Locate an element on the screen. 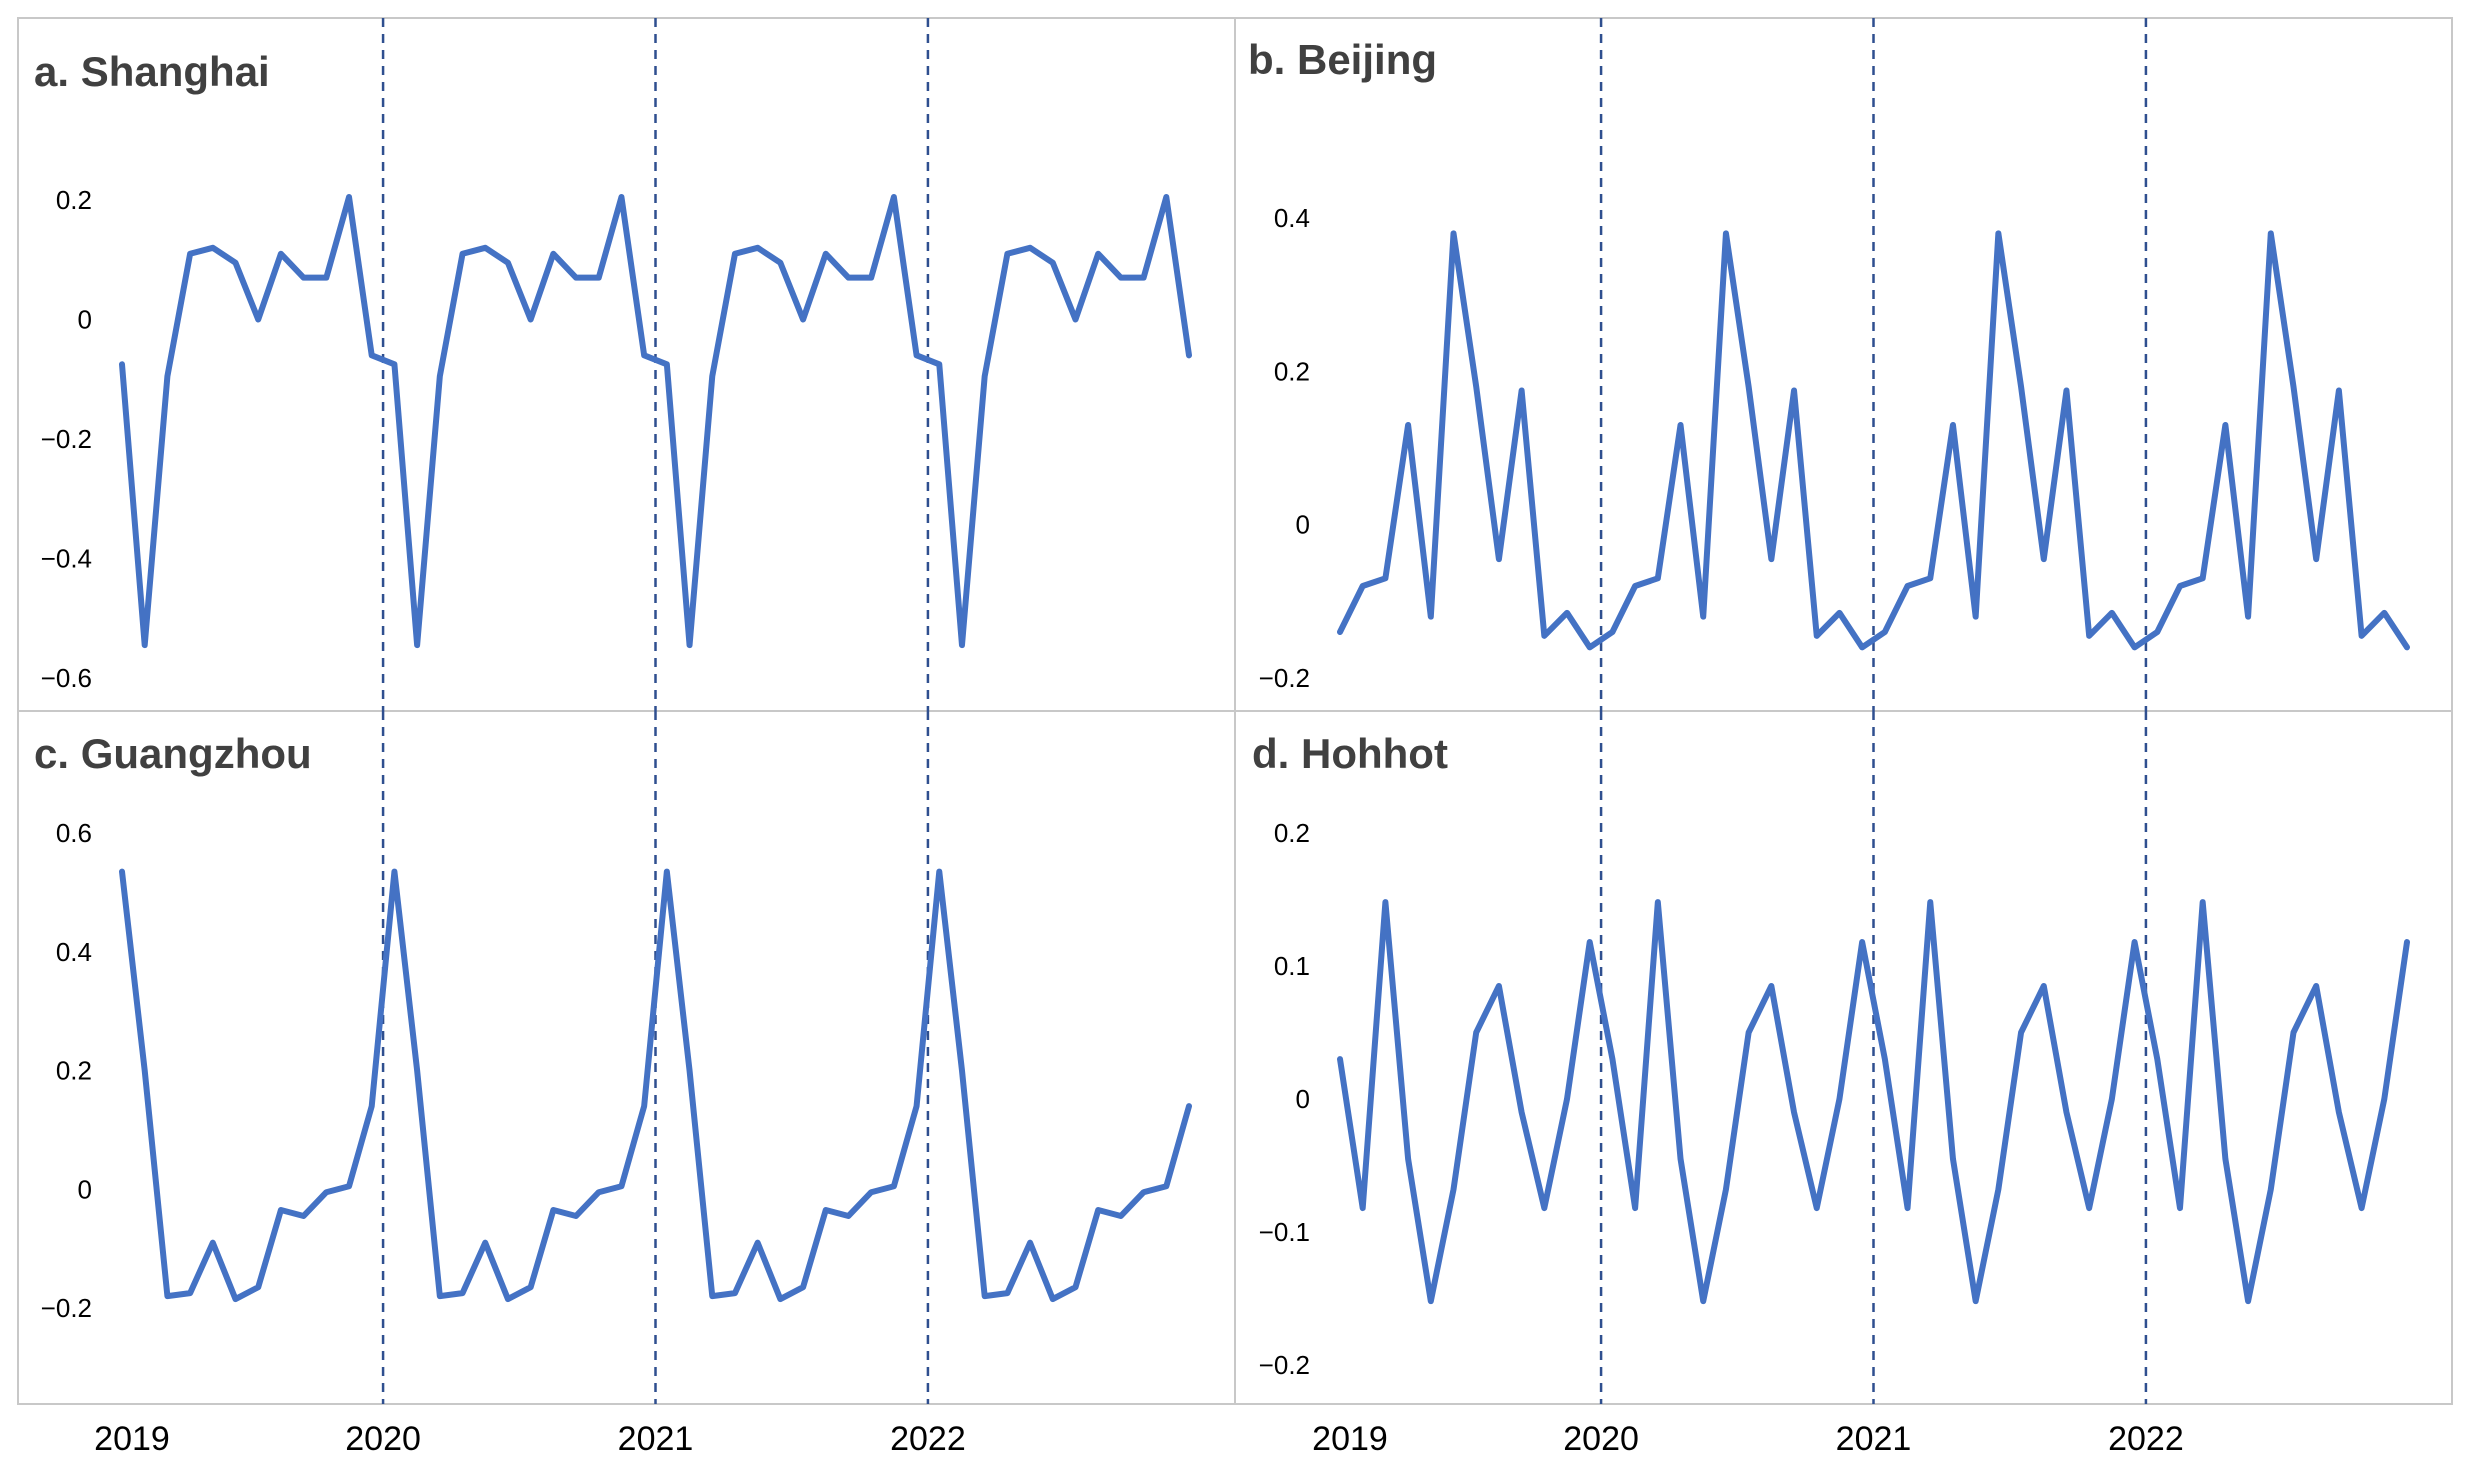 The image size is (2471, 1475). panel-title: d. Hohhot is located at coordinates (1350, 753).